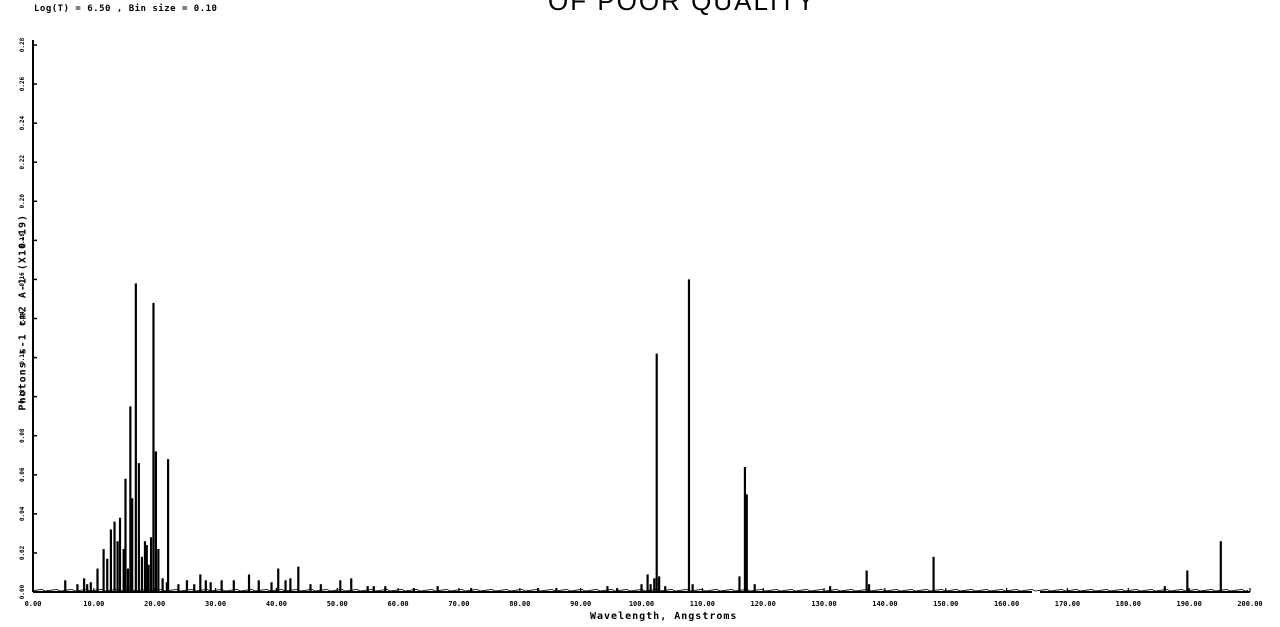 This screenshot has width=1280, height=627. I want to click on y-tick-label: 0.24, so click(22, 123).